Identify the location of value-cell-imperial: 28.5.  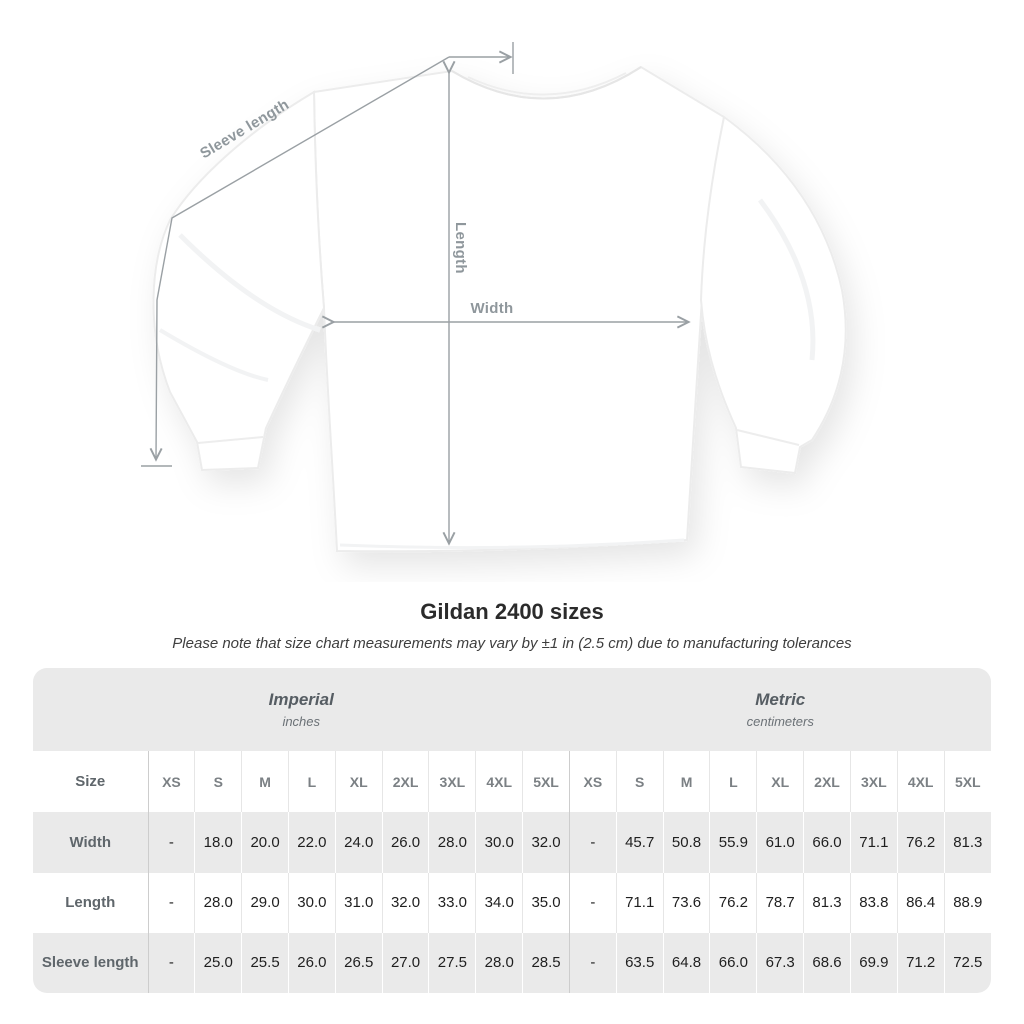
(546, 962).